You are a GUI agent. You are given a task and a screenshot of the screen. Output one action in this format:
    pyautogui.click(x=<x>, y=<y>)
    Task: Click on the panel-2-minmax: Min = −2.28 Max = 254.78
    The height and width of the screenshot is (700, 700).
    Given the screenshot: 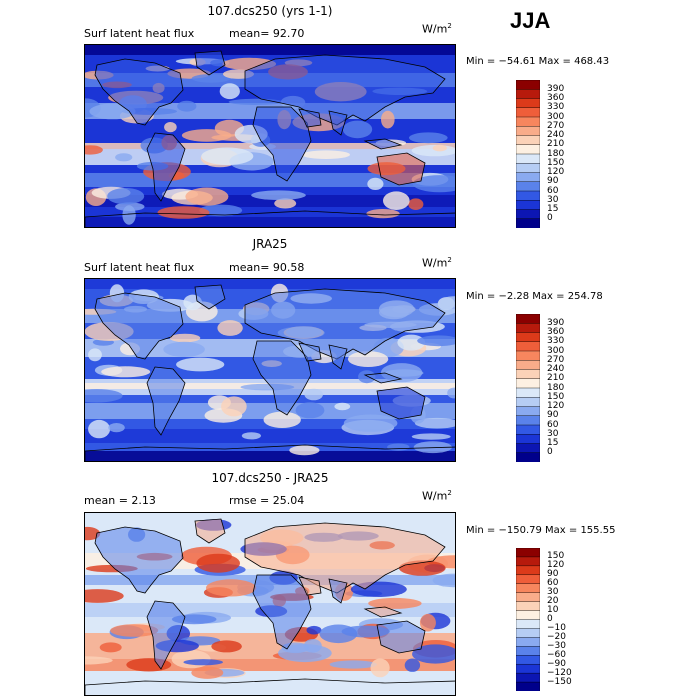 What is the action you would take?
    pyautogui.click(x=534, y=296)
    